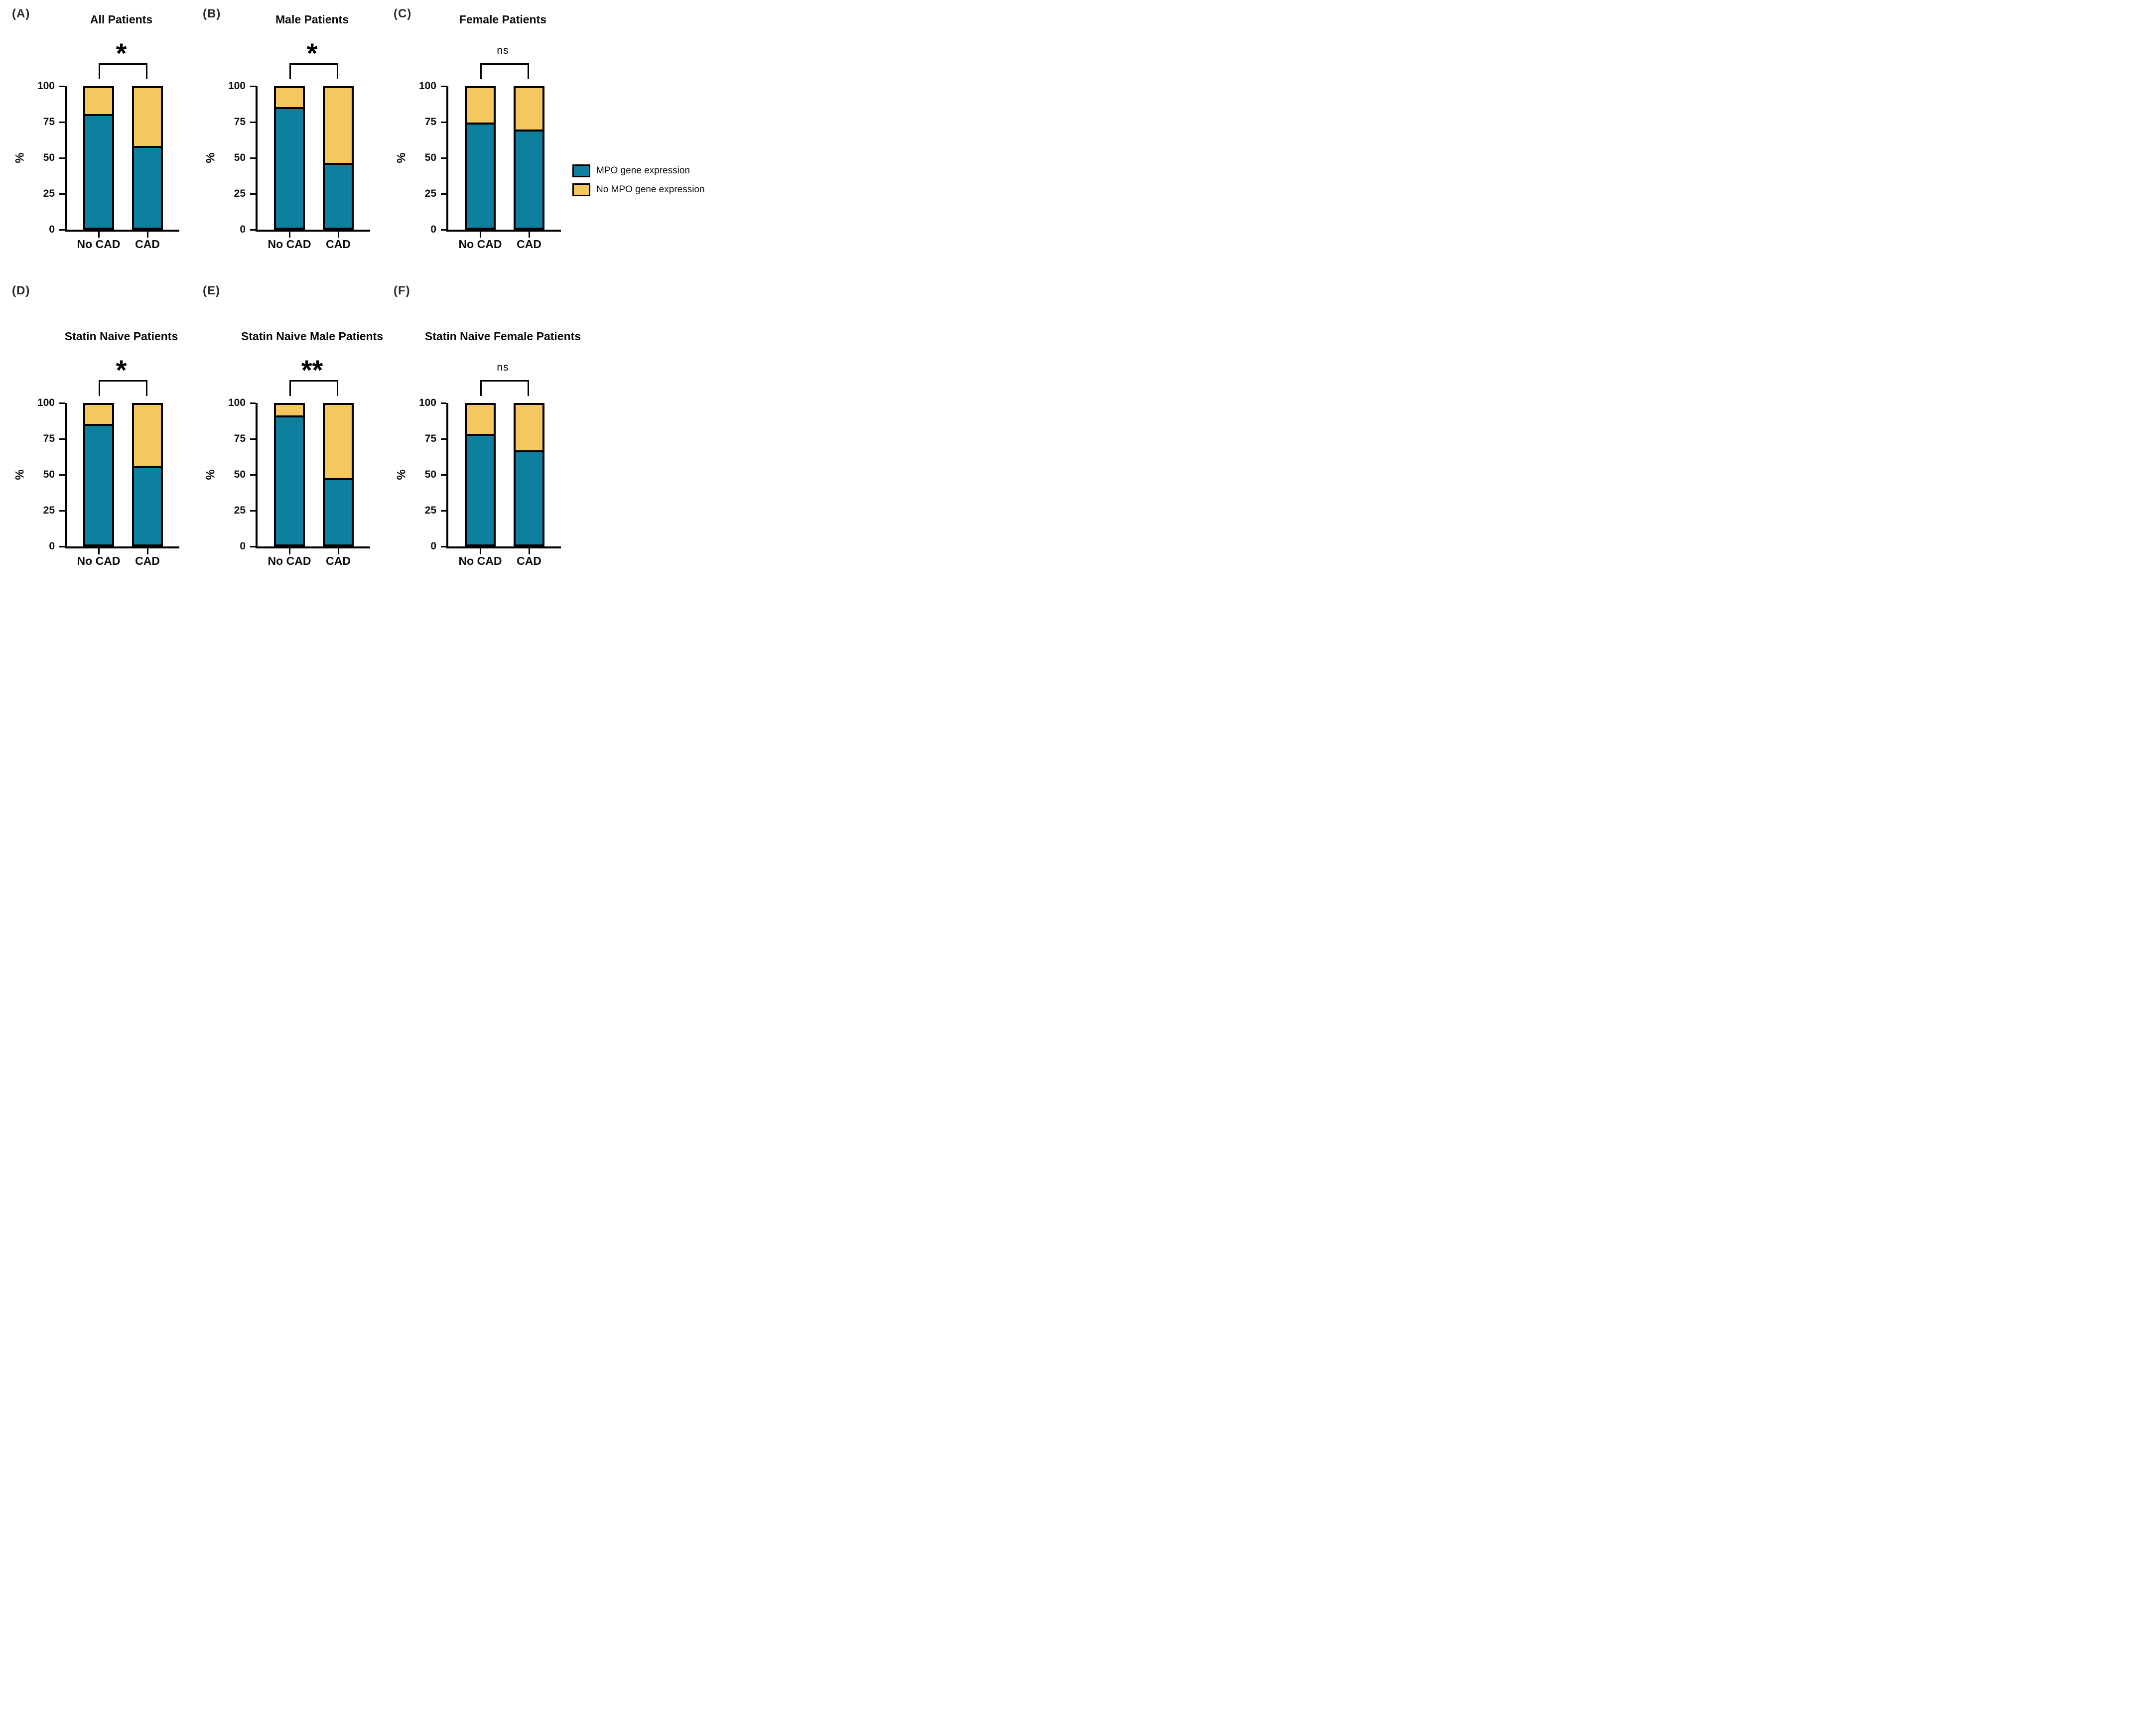 Image resolution: width=2156 pixels, height=1722 pixels. What do you see at coordinates (502, 336) in the screenshot?
I see `panel-title: Statin Naive Female Patients` at bounding box center [502, 336].